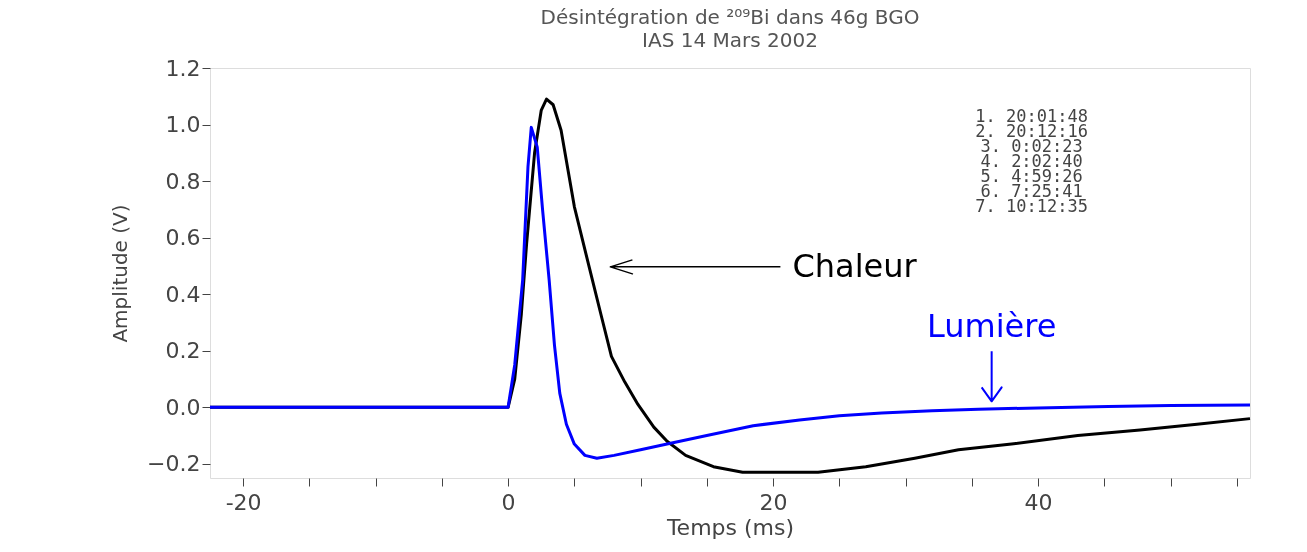 This screenshot has width=1307, height=552. Describe the element at coordinates (508, 502) in the screenshot. I see `x-tick-label: 0` at that location.